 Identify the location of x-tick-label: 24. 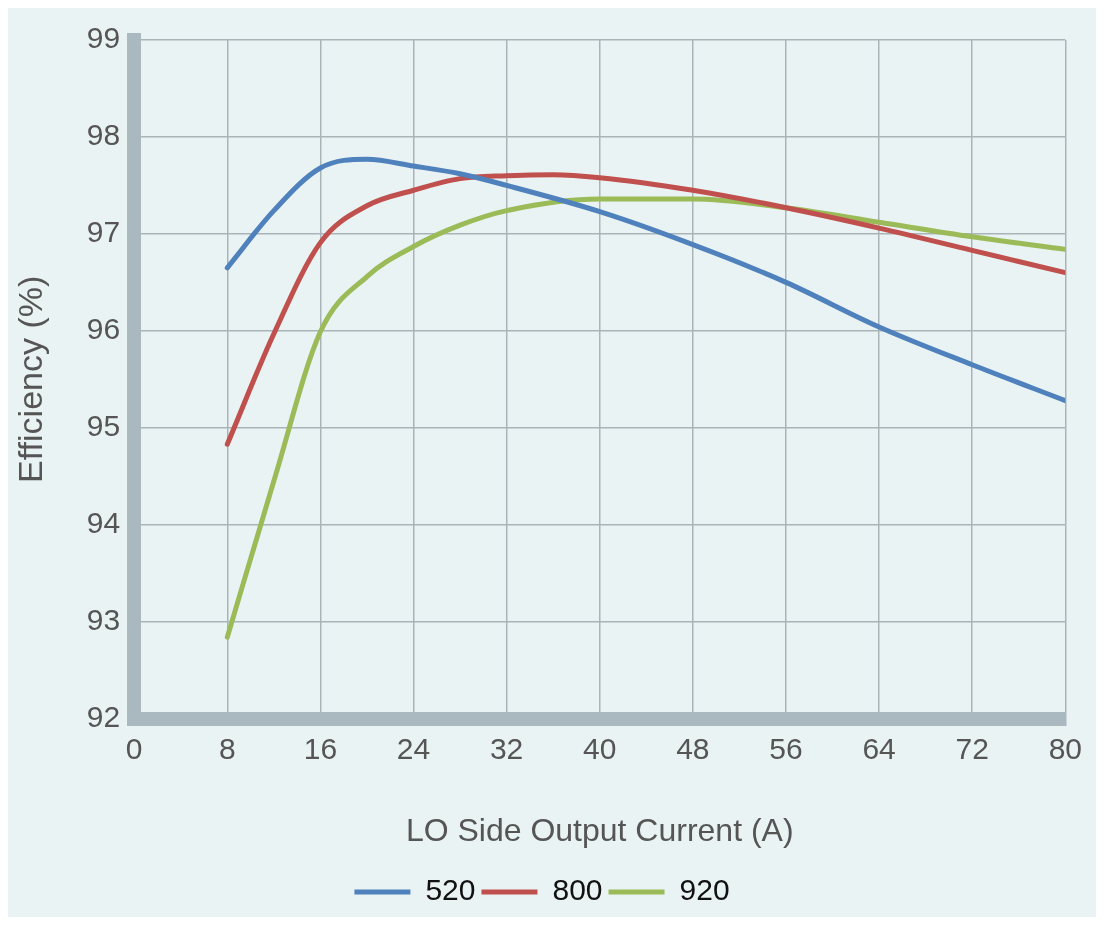
(413, 748).